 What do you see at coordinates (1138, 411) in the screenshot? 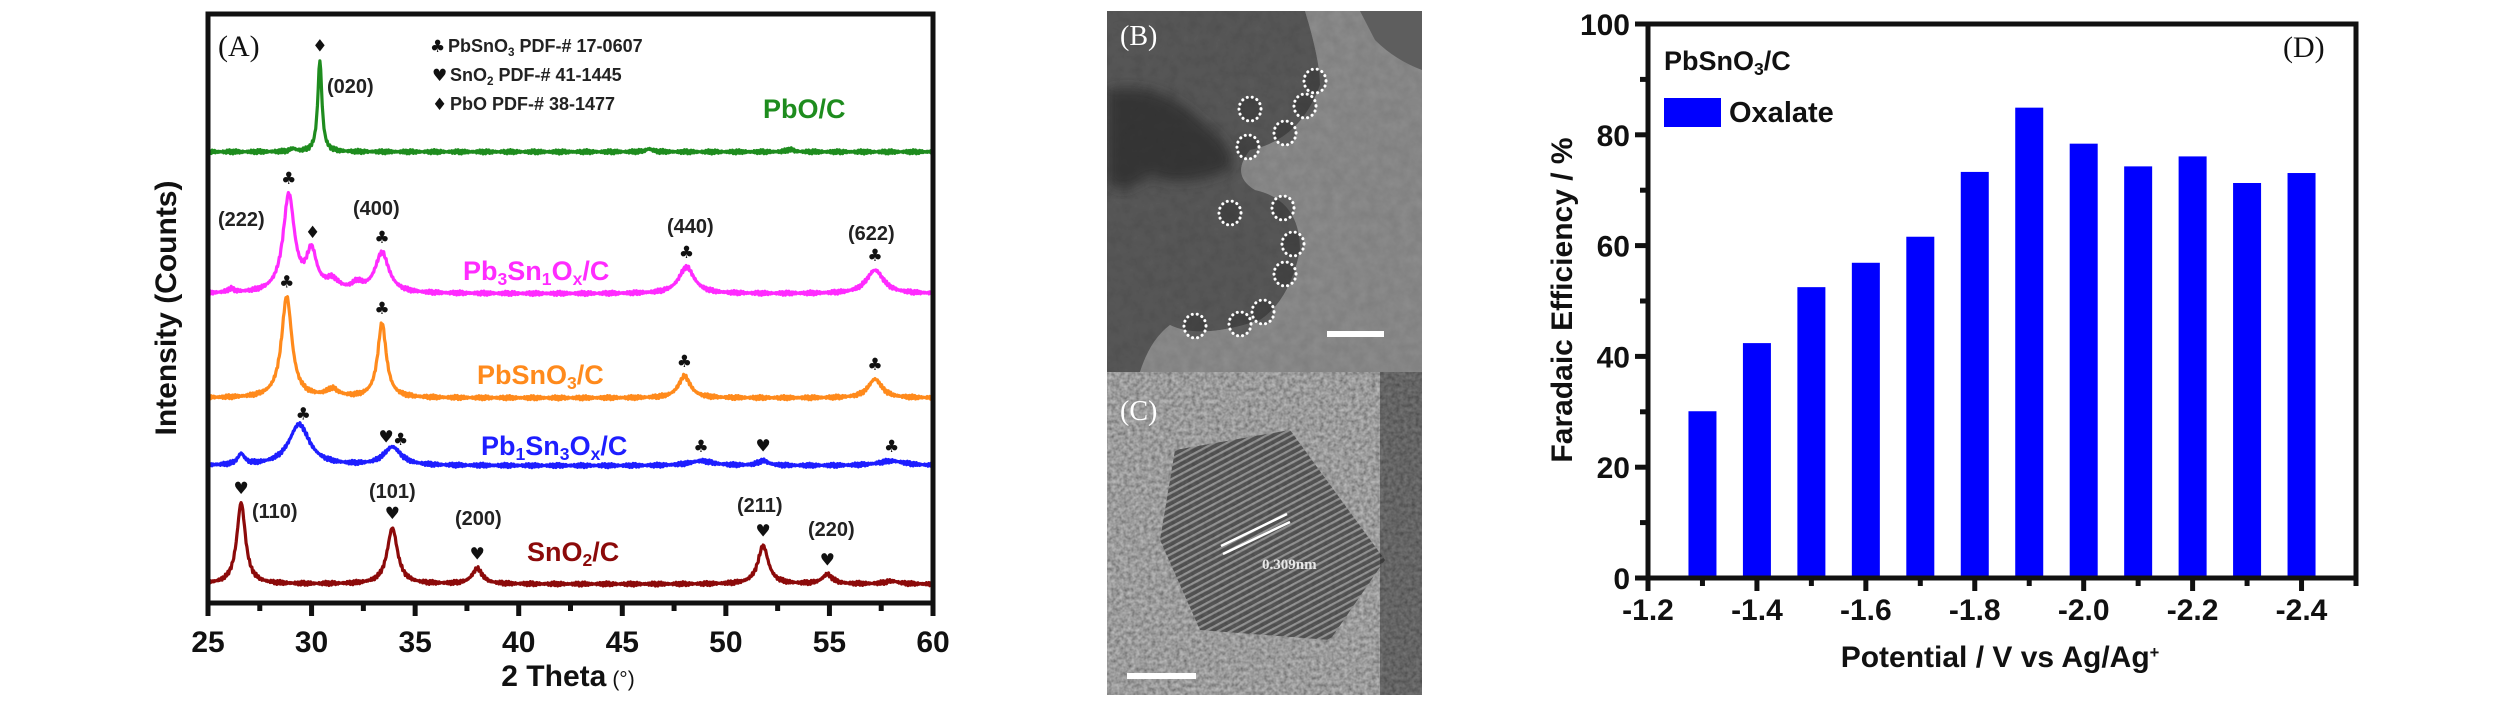
I see `panel-label-c: (C)` at bounding box center [1138, 411].